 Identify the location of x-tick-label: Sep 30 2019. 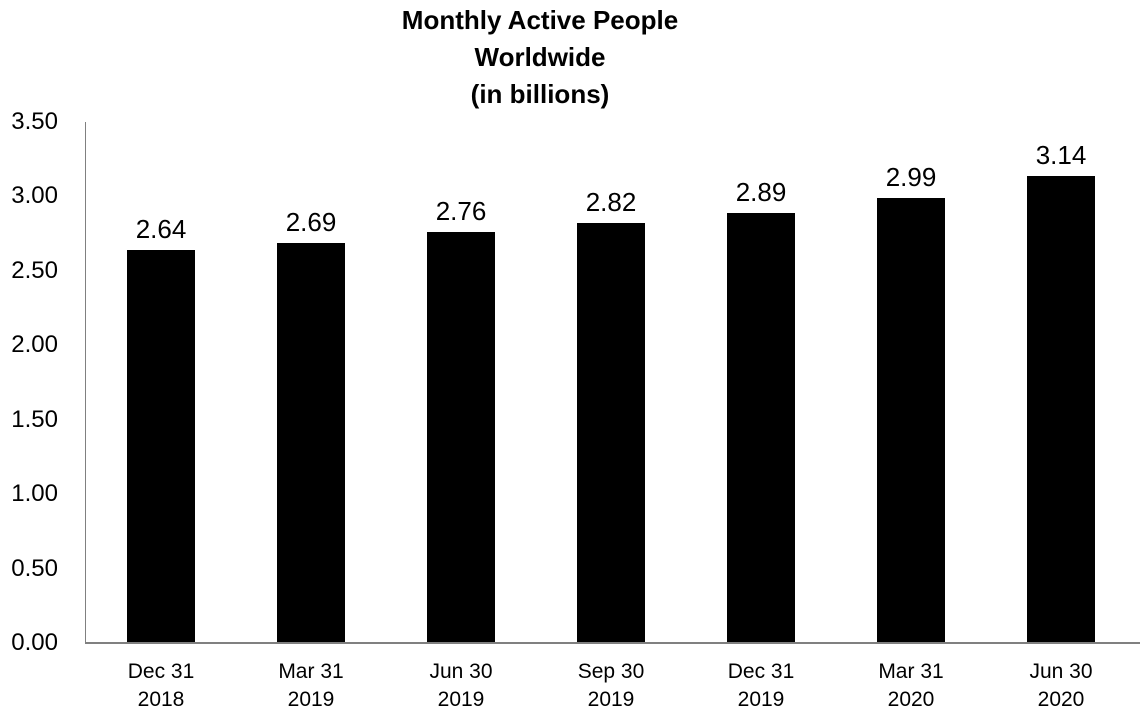
(611, 686).